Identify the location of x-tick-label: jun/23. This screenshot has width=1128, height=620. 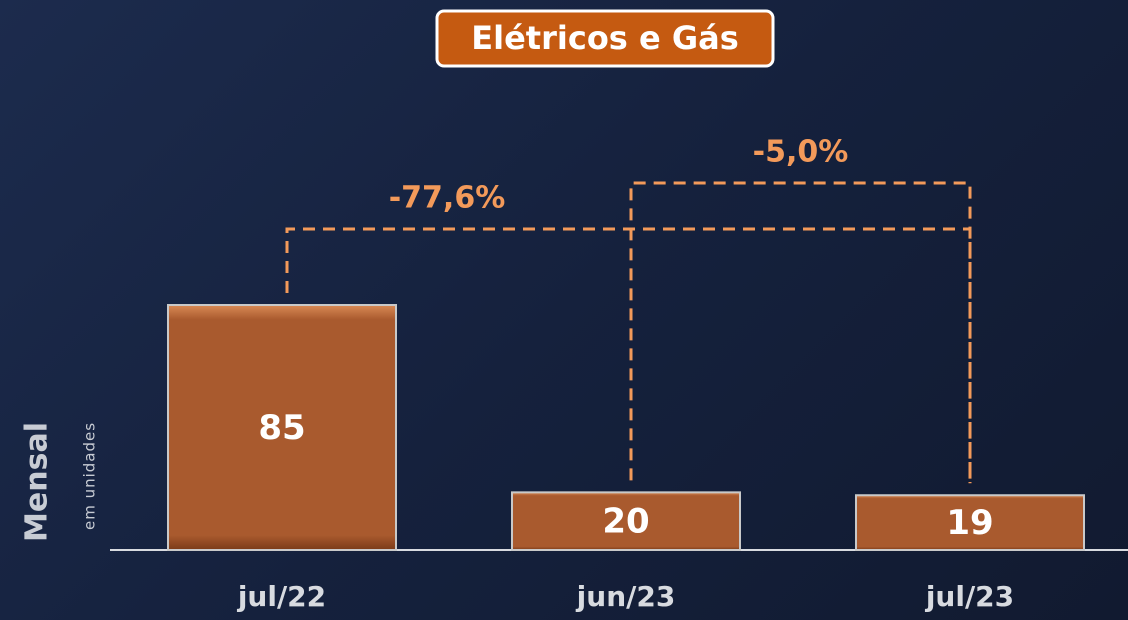
(626, 596).